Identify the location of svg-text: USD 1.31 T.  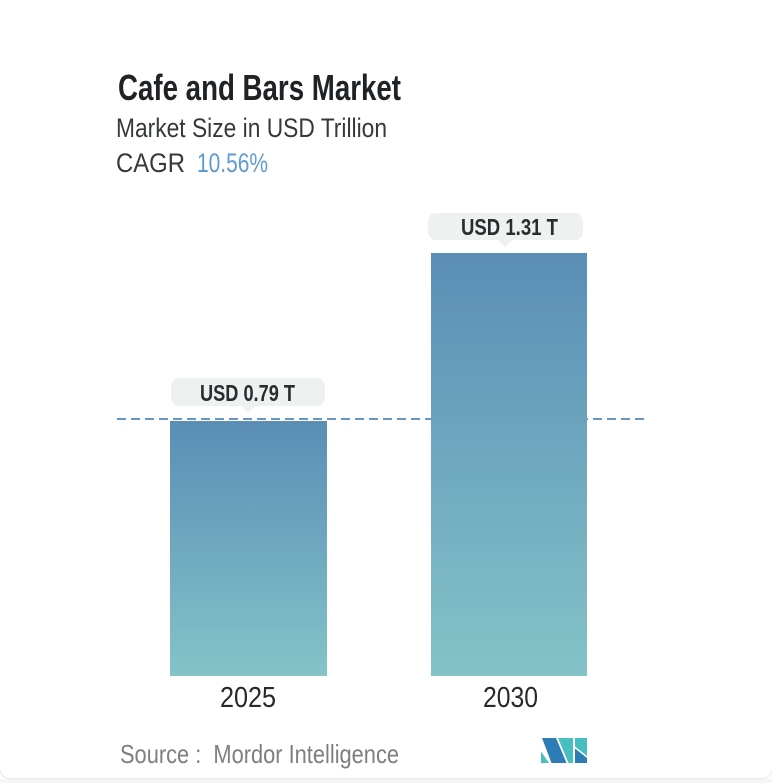
(509, 227).